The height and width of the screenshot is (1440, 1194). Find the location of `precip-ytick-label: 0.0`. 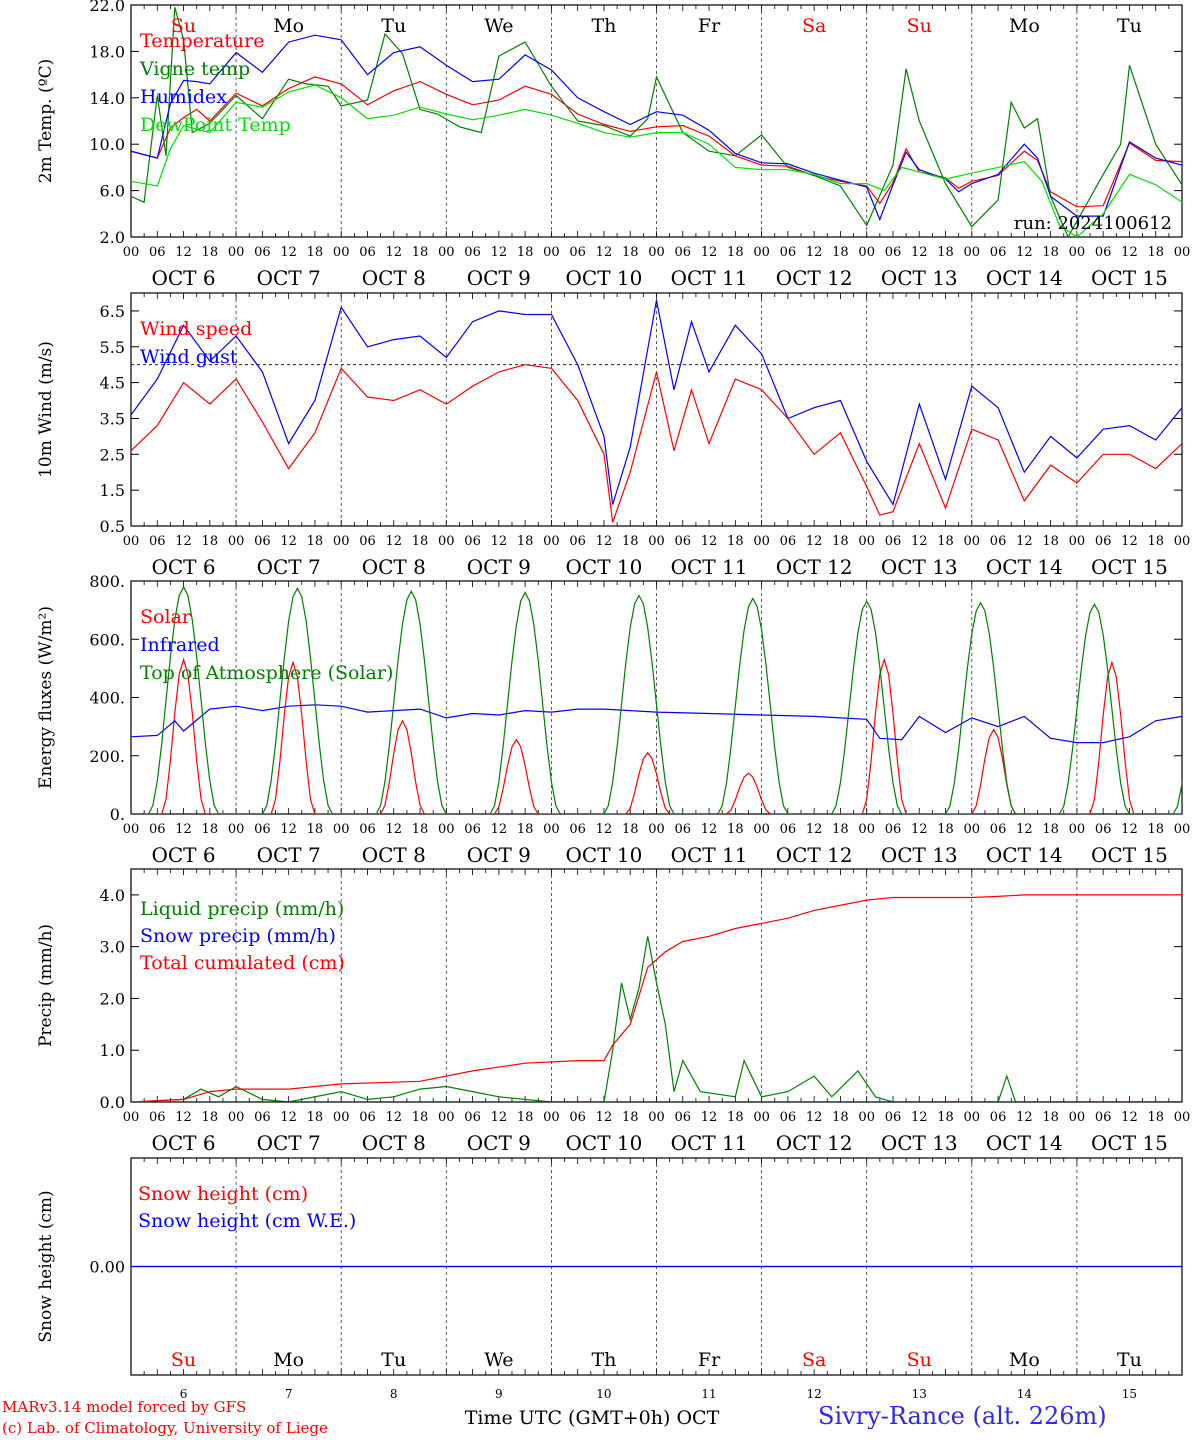

precip-ytick-label: 0.0 is located at coordinates (112, 1102).